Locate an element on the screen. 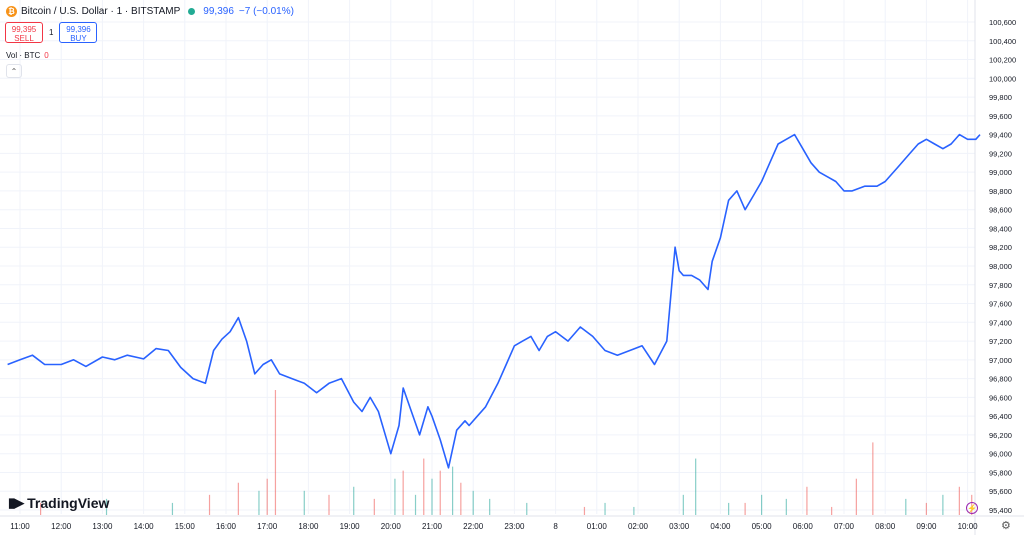 This screenshot has height=535, width=1024. price-tick-label: 98,600 is located at coordinates (1000, 210).